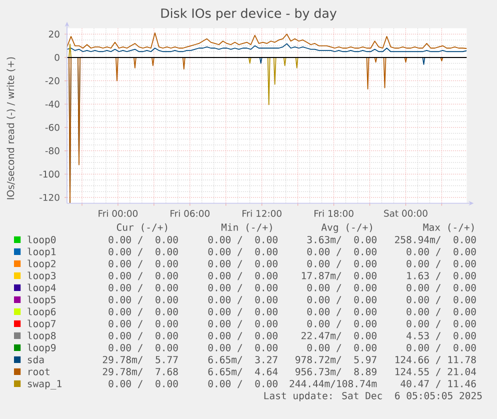 The image size is (497, 419). Describe the element at coordinates (441, 336) in the screenshot. I see `text: 4.53 / 0.00` at that location.